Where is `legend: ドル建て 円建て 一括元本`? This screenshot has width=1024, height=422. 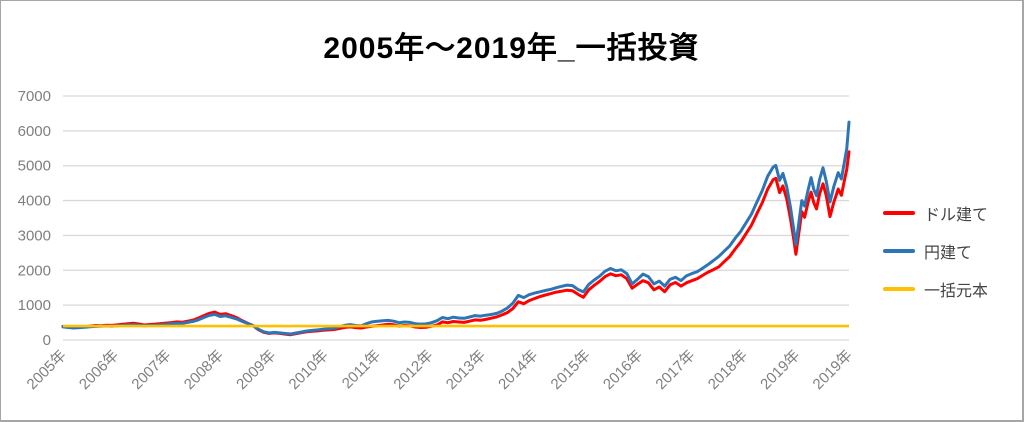 legend: ドル建て 円建て 一括元本 is located at coordinates (935, 251).